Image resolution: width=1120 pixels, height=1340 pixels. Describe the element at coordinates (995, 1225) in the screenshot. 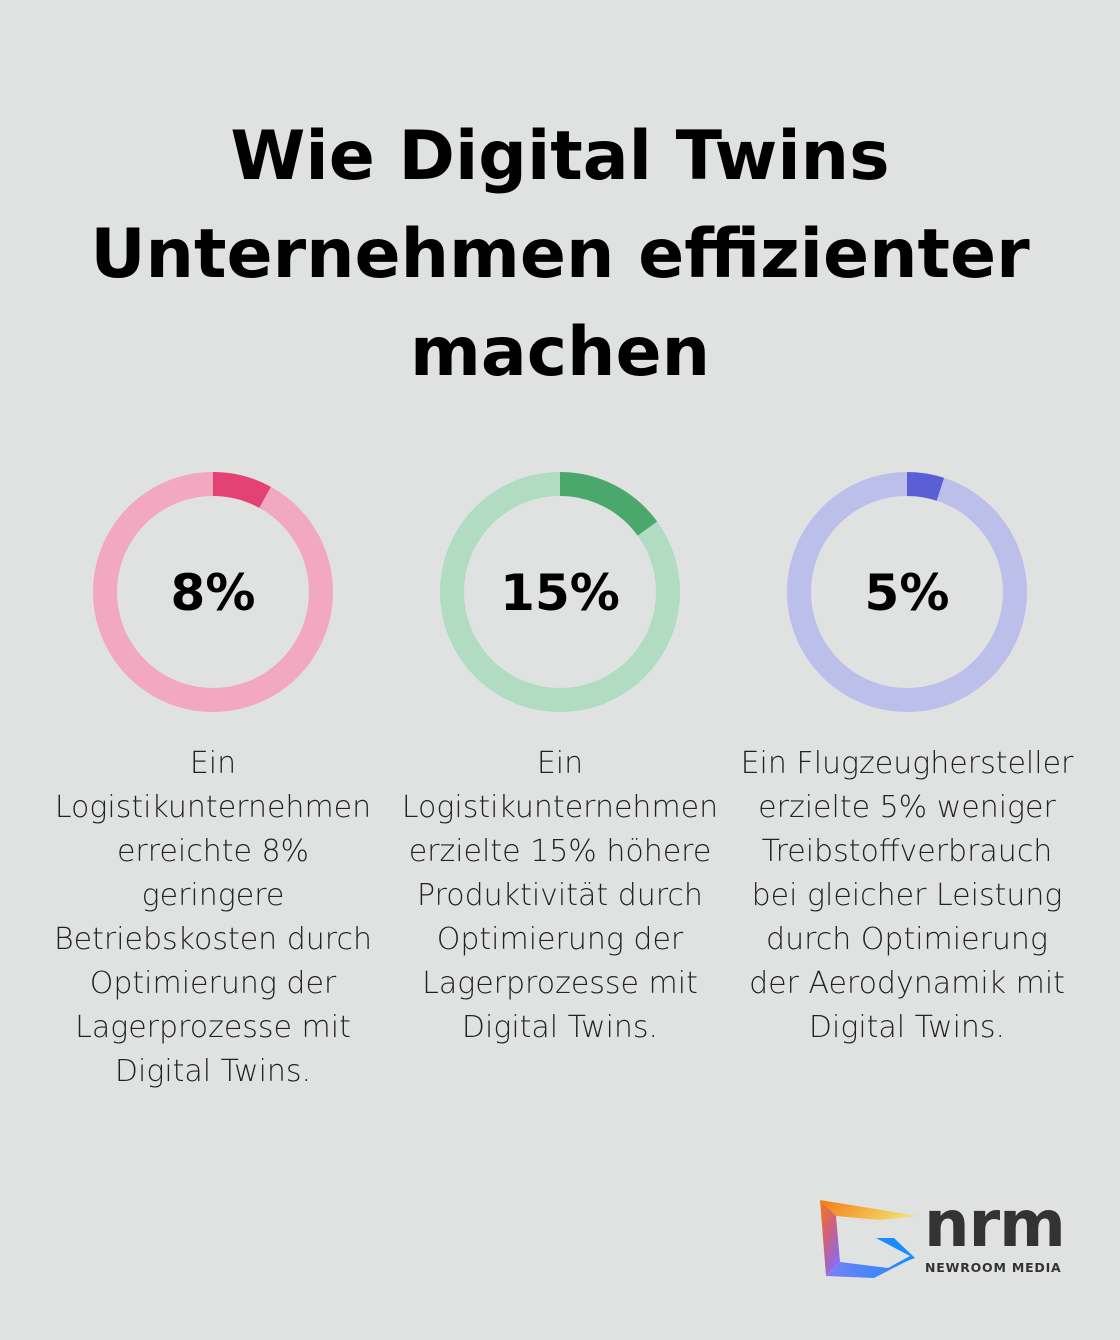

I see `logo-wordmark: nrm` at that location.